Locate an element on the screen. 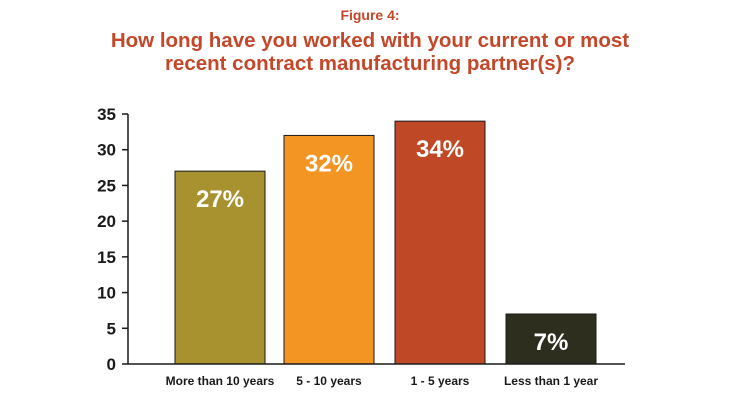 The image size is (740, 400). x-category-label: Less than 1 year is located at coordinates (551, 381).